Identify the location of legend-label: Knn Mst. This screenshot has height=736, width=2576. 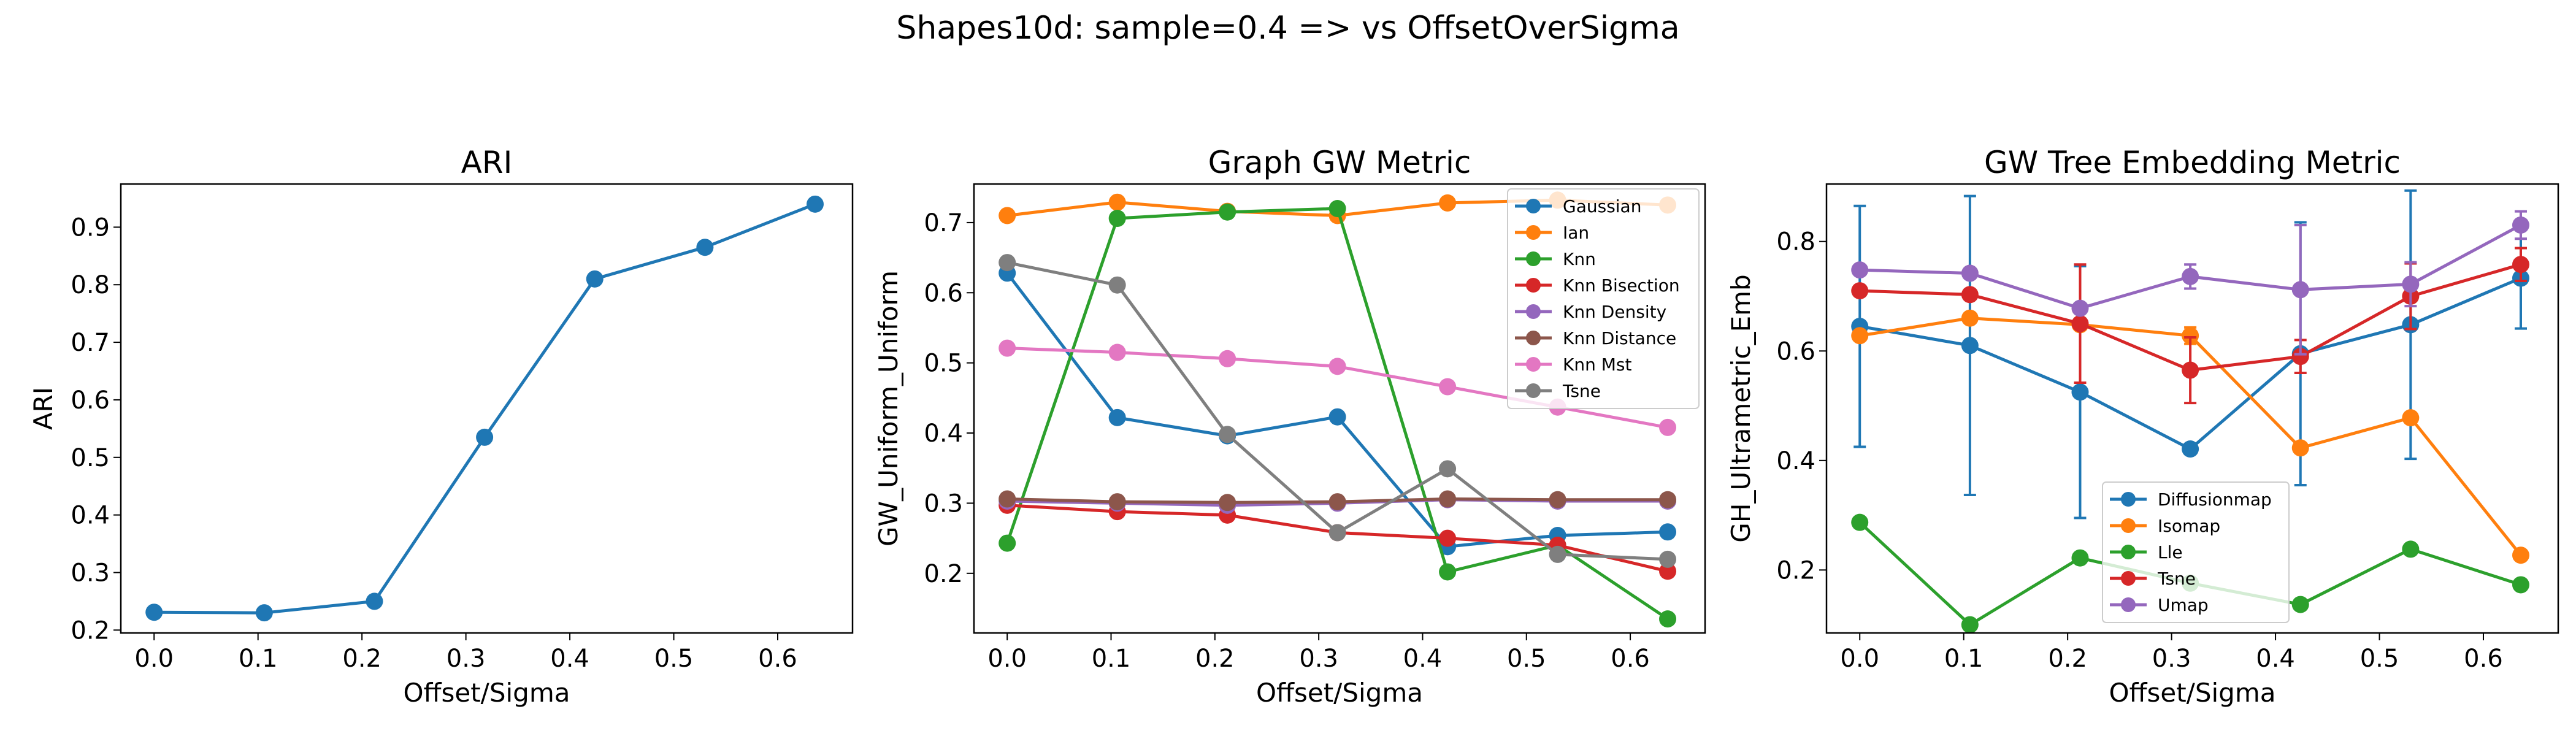
(1597, 365).